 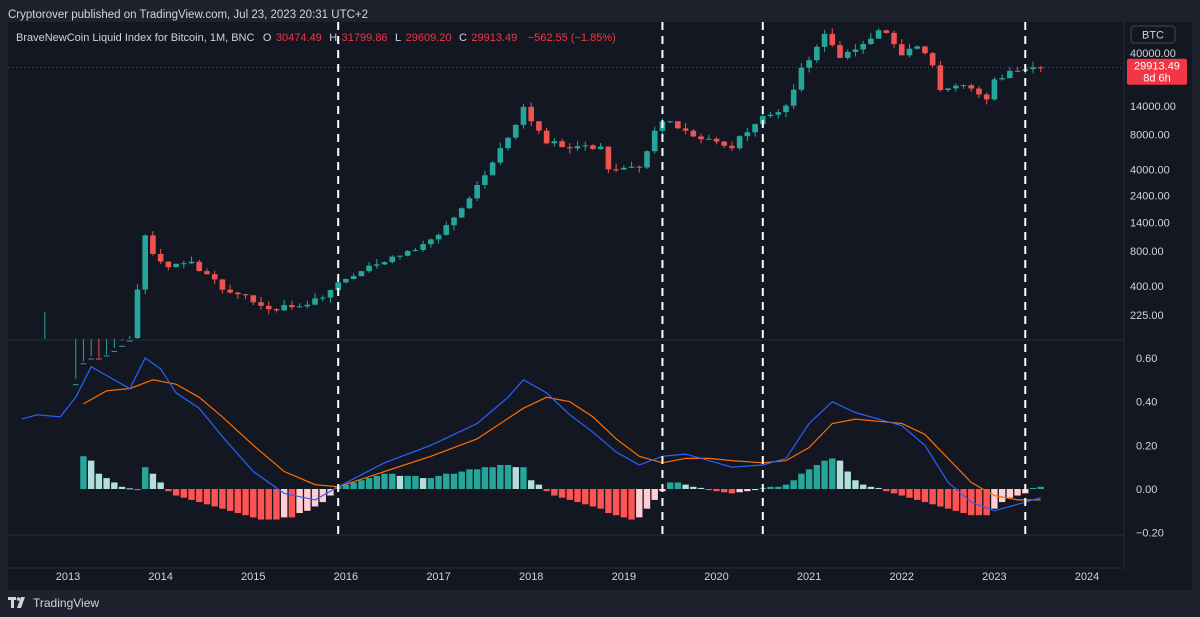 What do you see at coordinates (1150, 135) in the screenshot?
I see `price-tick-label: 8000.00` at bounding box center [1150, 135].